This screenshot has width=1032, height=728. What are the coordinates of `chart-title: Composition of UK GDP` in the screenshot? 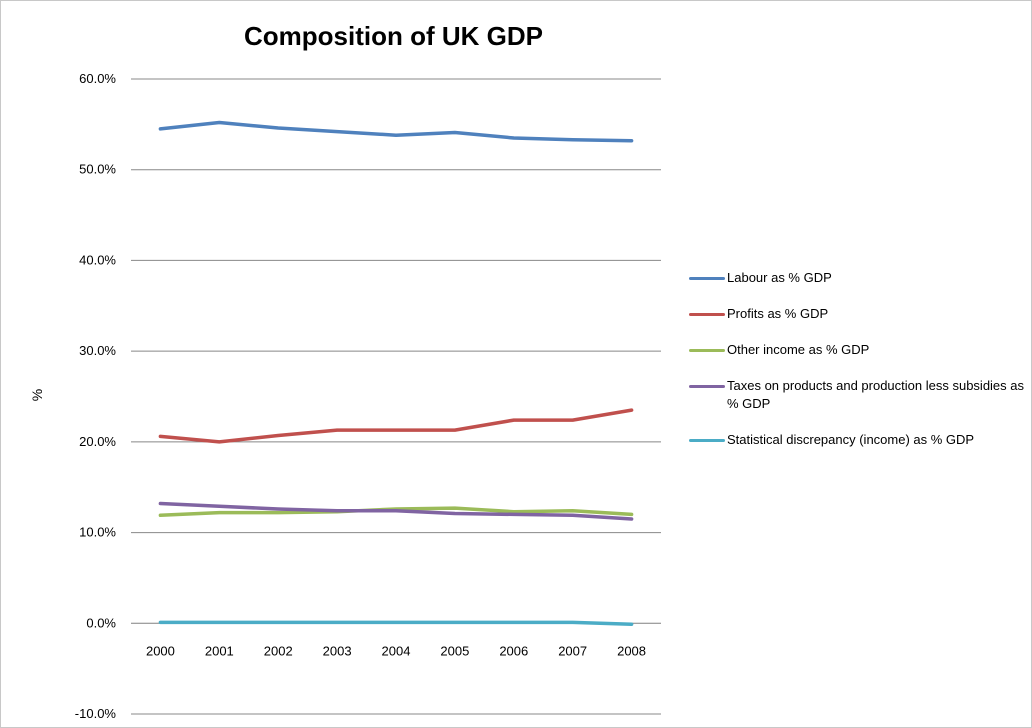 It's located at (393, 36).